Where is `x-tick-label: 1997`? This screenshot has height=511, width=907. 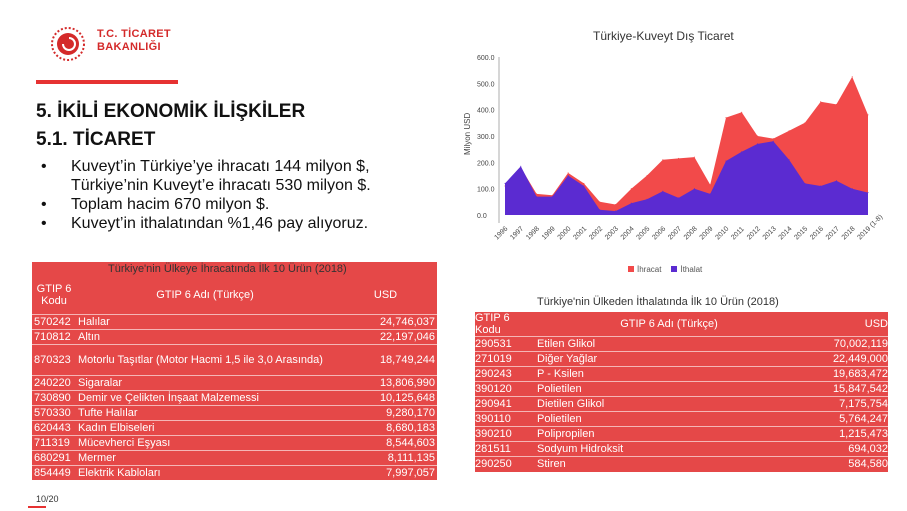
x-tick-label: 1997 is located at coordinates (517, 233).